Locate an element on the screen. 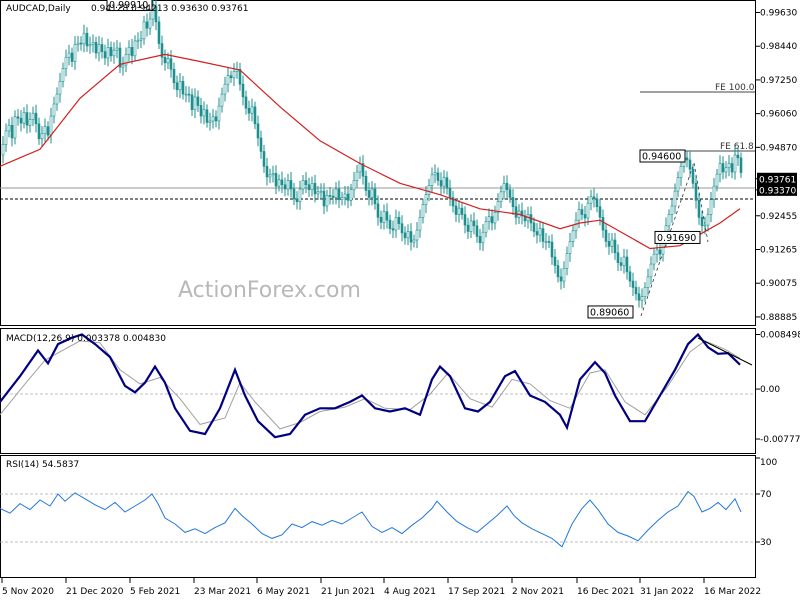  x-tick-label: 23 Mar 2021 is located at coordinates (222, 592).